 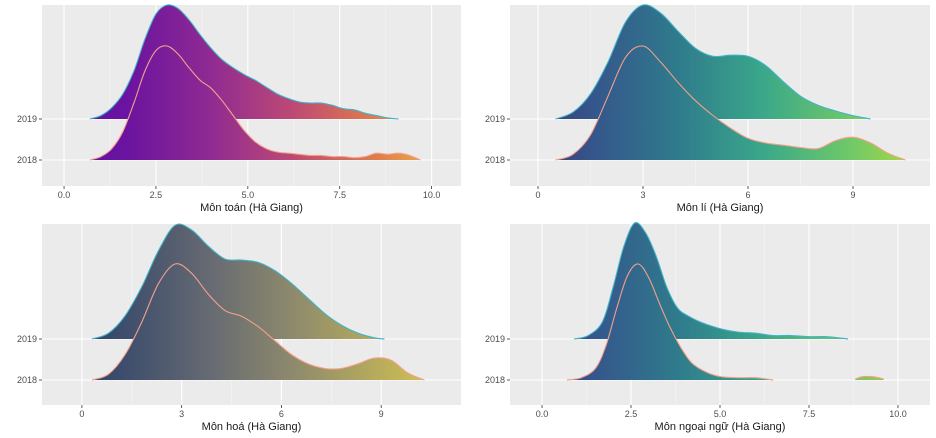 I want to click on ridge-outline-2018-tail, so click(x=869, y=377).